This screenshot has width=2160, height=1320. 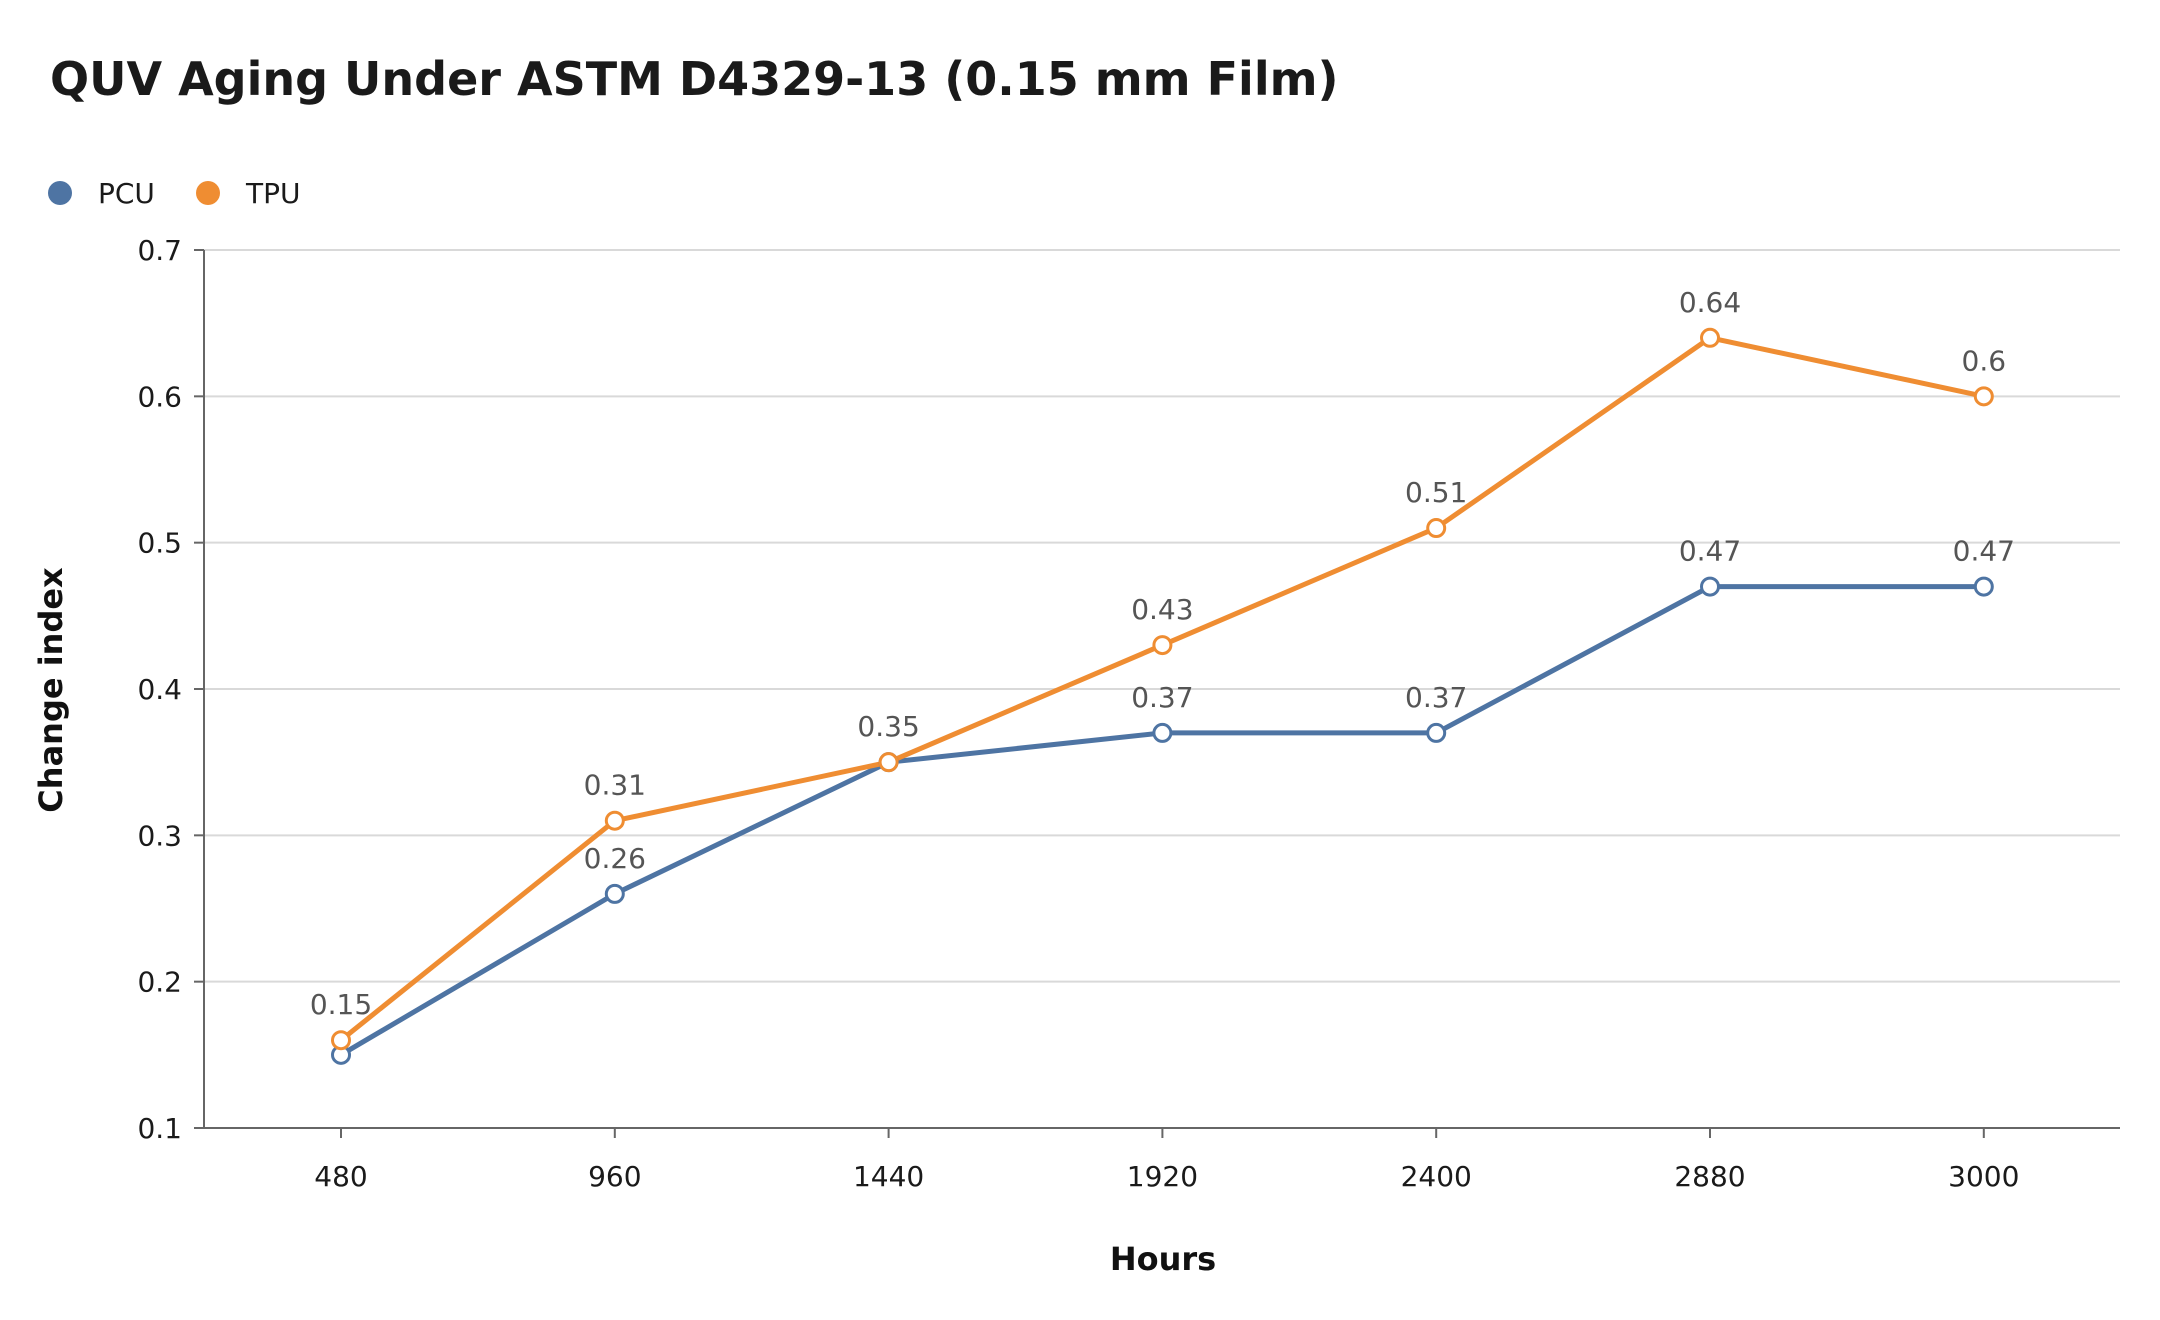 I want to click on y-tick-label: 0.7, so click(x=159, y=250).